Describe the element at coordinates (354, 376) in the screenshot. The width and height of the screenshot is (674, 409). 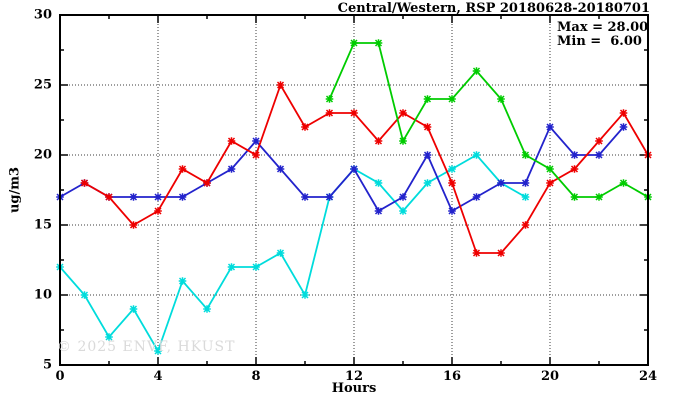
I see `x-tick-label: 12` at that location.